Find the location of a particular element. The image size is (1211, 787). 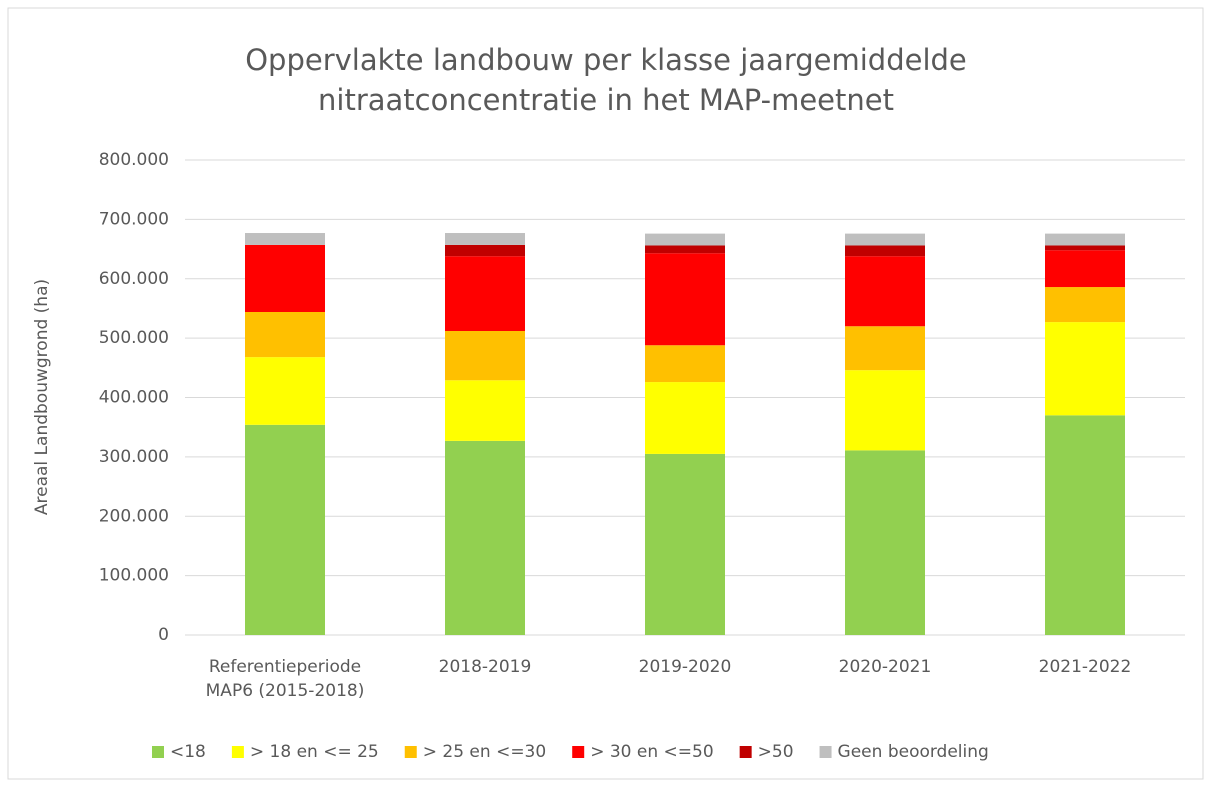

y-tick-label: 0 is located at coordinates (163, 635).